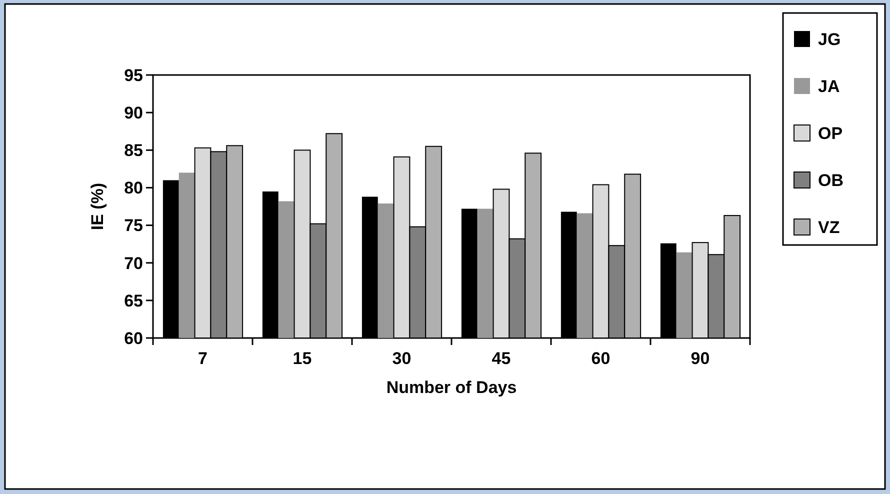  What do you see at coordinates (133, 300) in the screenshot?
I see `y-tick-label: 65` at bounding box center [133, 300].